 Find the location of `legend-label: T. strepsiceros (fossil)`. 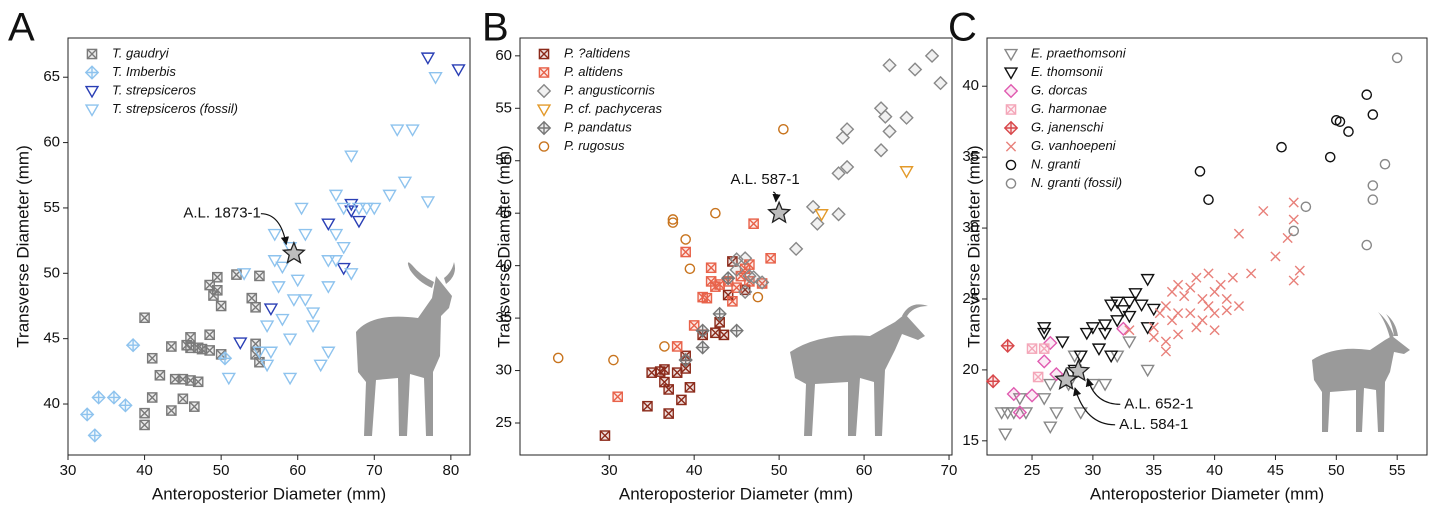

legend-label: T. strepsiceros (fossil) is located at coordinates (175, 108).